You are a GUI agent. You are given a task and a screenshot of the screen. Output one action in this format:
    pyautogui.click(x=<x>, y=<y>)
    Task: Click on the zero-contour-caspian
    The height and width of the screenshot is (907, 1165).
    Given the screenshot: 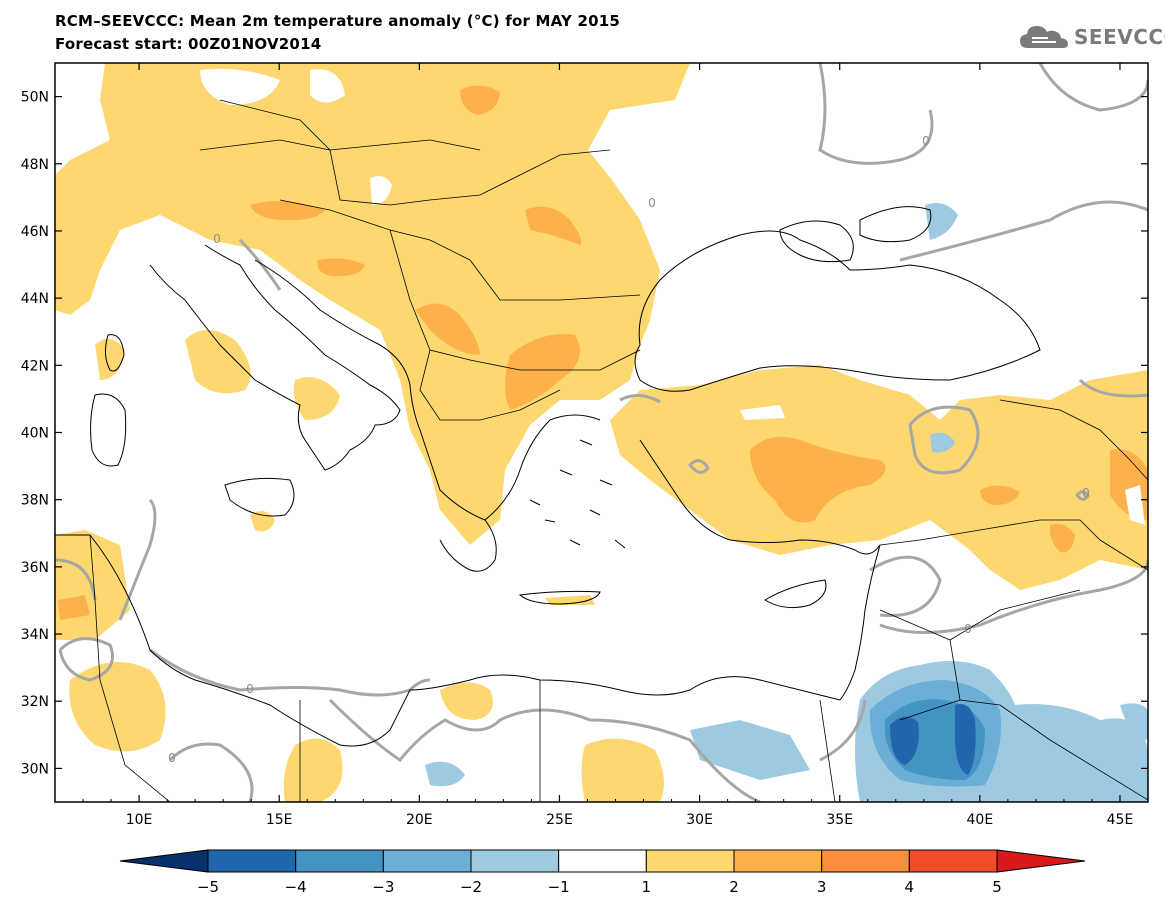 What is the action you would take?
    pyautogui.click(x=1023, y=231)
    